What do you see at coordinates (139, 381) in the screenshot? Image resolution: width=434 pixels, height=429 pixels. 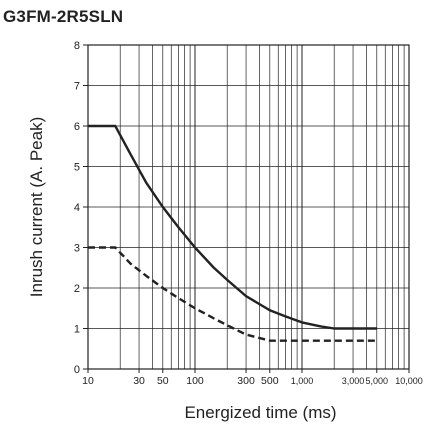 I see `x-tick-label: 30` at bounding box center [139, 381].